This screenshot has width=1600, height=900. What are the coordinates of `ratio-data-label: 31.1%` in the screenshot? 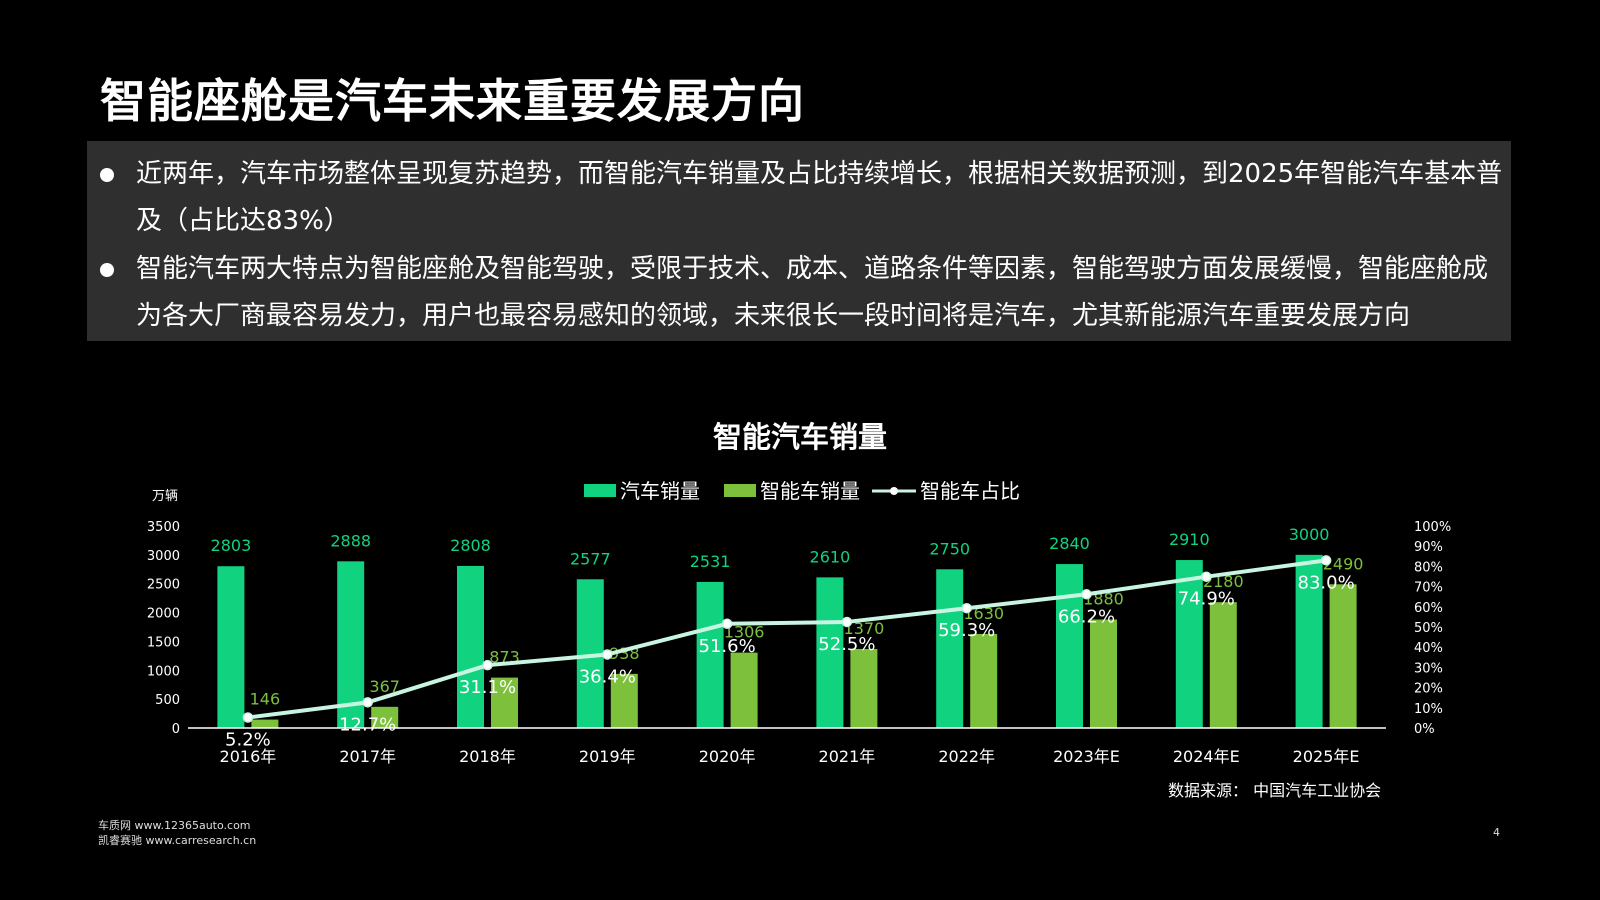 It's located at (487, 687).